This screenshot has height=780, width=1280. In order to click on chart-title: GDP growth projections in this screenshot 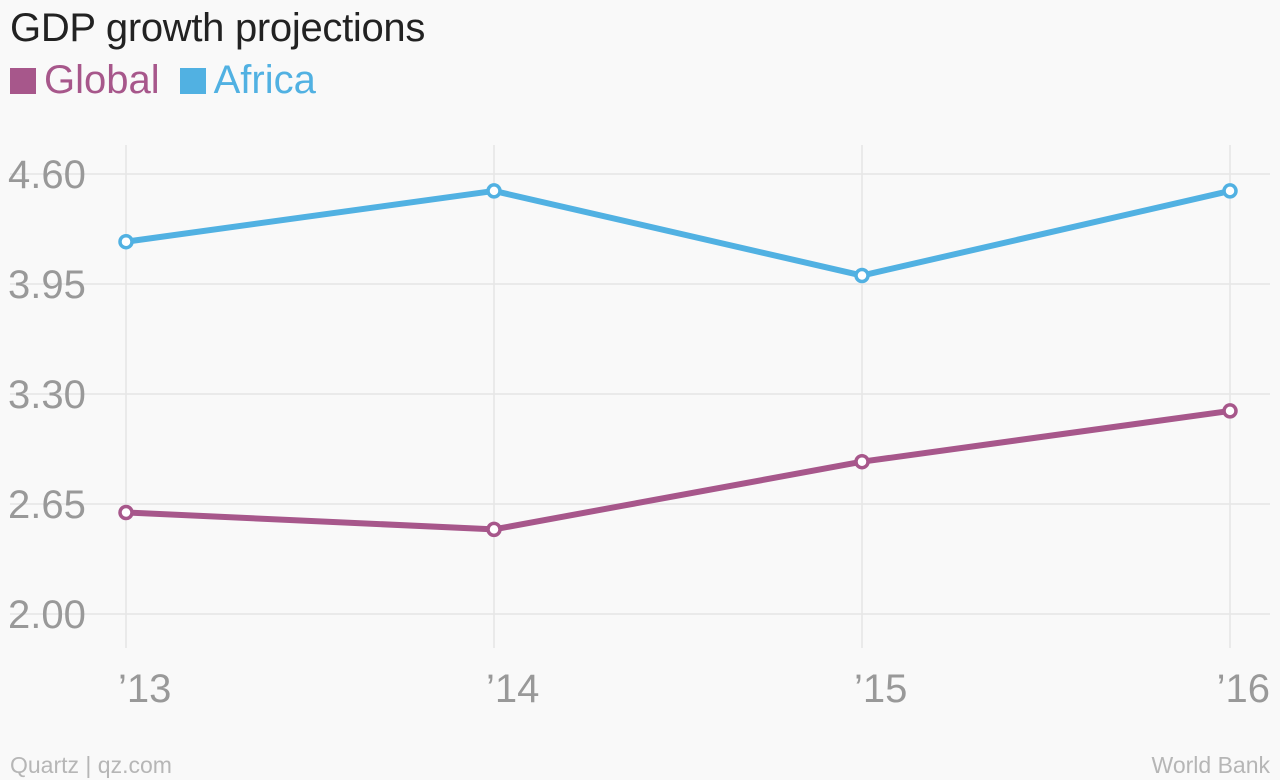, I will do `click(218, 28)`.